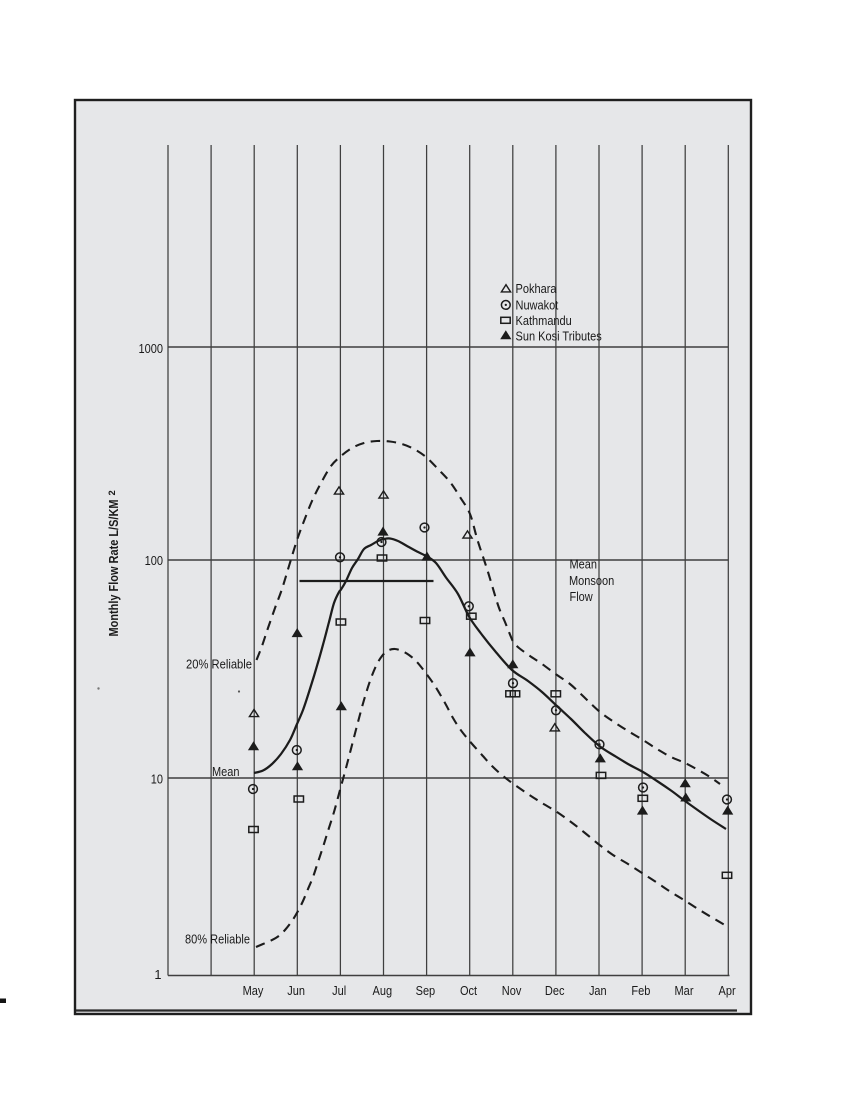 The width and height of the screenshot is (850, 1100). I want to click on svg-text: Monsoon, so click(591, 580).